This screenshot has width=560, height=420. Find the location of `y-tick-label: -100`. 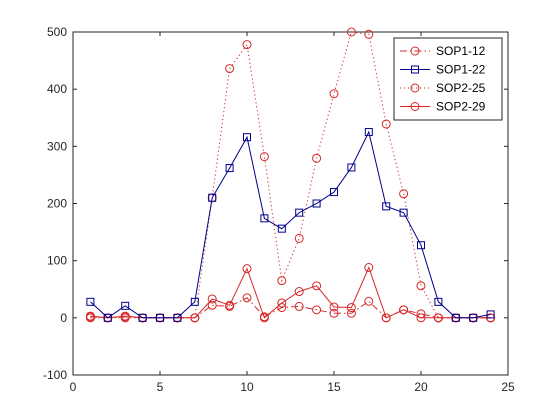

y-tick-label: -100 is located at coordinates (55, 375).